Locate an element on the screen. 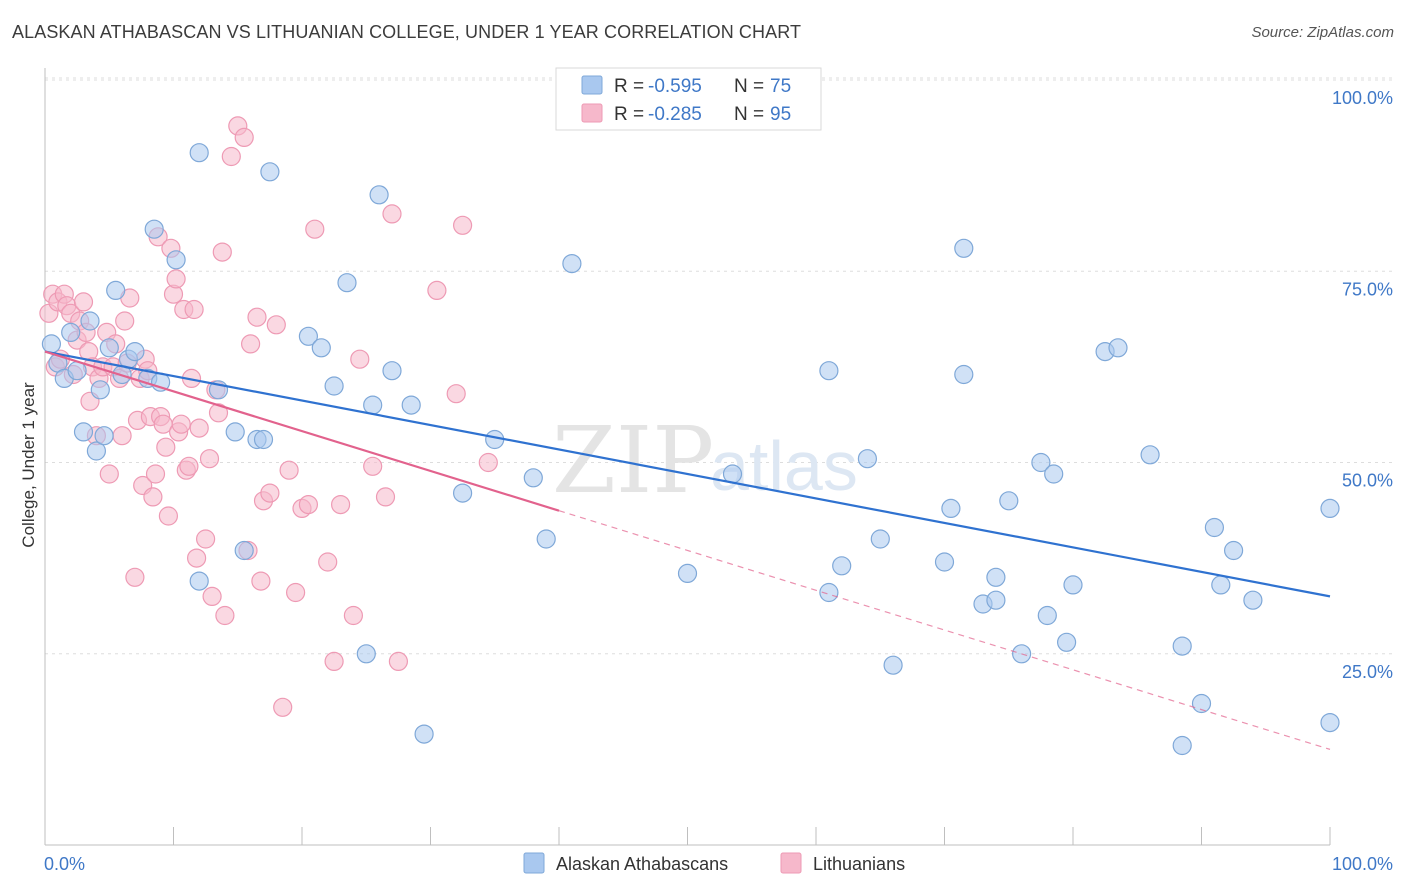 The width and height of the screenshot is (1406, 892). y-tick-label-75: 75.0% is located at coordinates (1367, 289).